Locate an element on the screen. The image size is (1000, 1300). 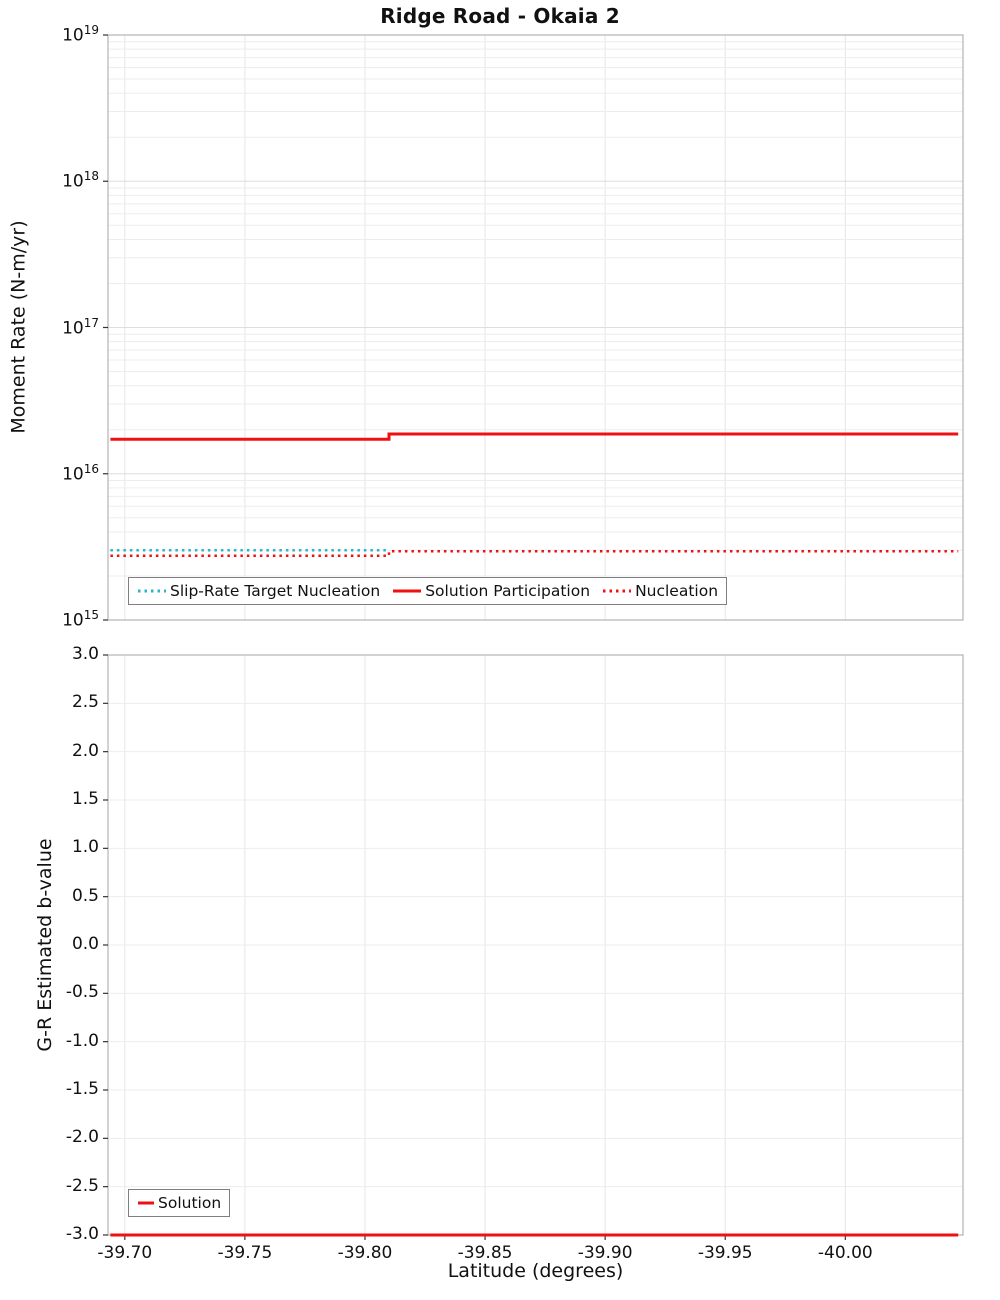
y-tick-label: -0.5 is located at coordinates (82, 992).